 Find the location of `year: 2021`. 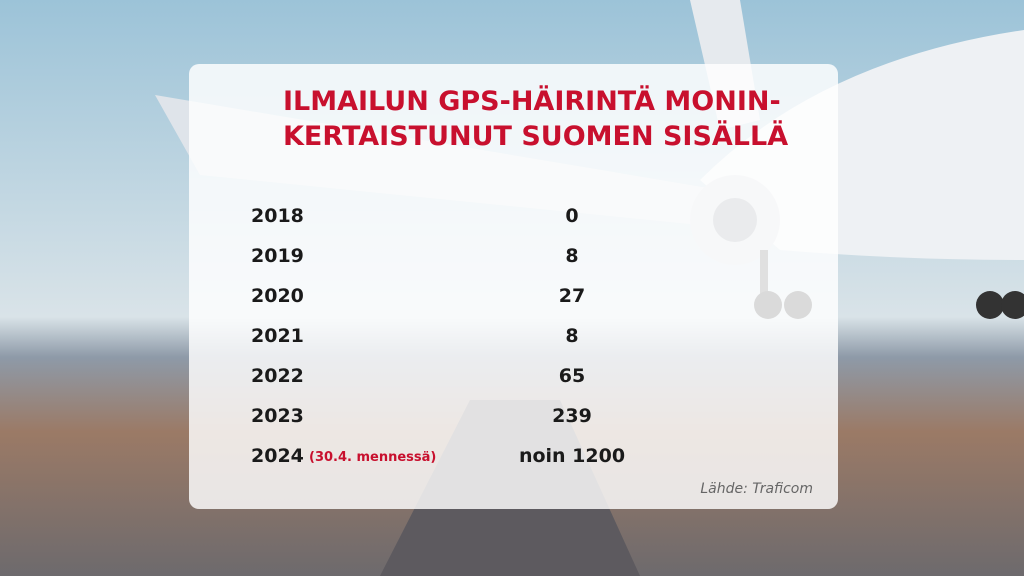

year: 2021 is located at coordinates (277, 336).